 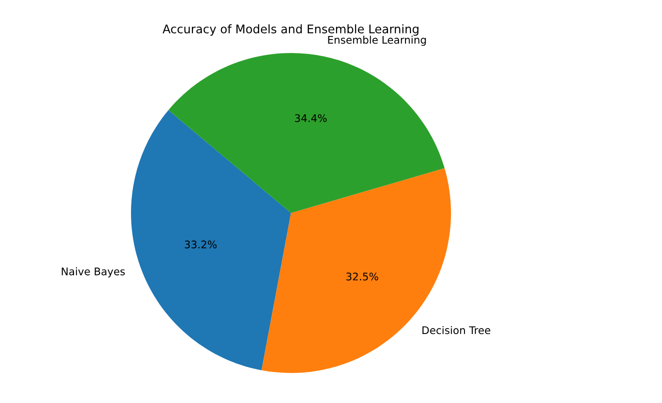 What do you see at coordinates (377, 41) in the screenshot?
I see `slice-label: Ensemble Learning` at bounding box center [377, 41].